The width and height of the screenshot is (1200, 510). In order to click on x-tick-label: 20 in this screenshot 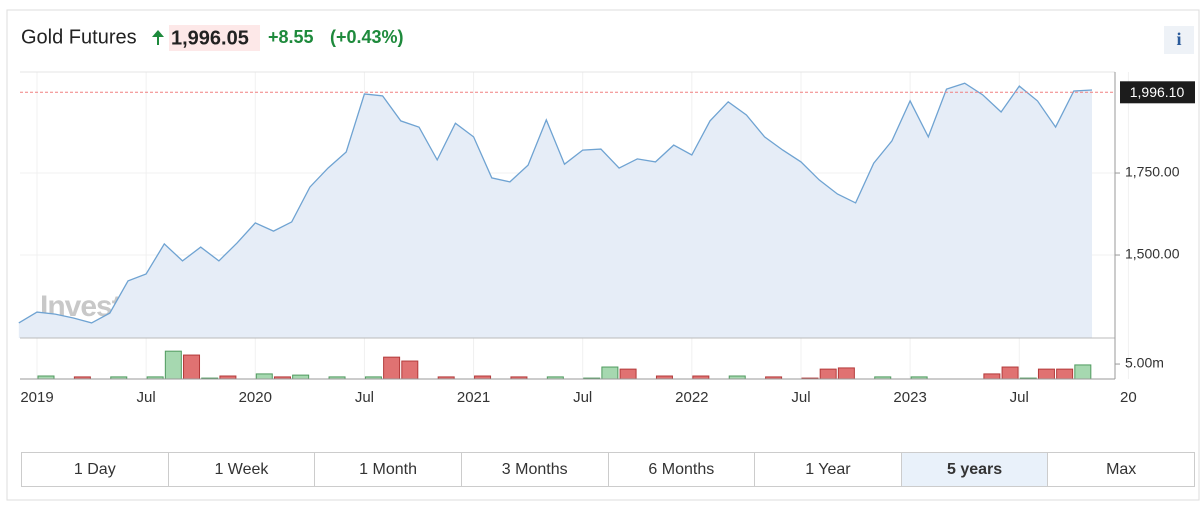, I will do `click(1128, 397)`.